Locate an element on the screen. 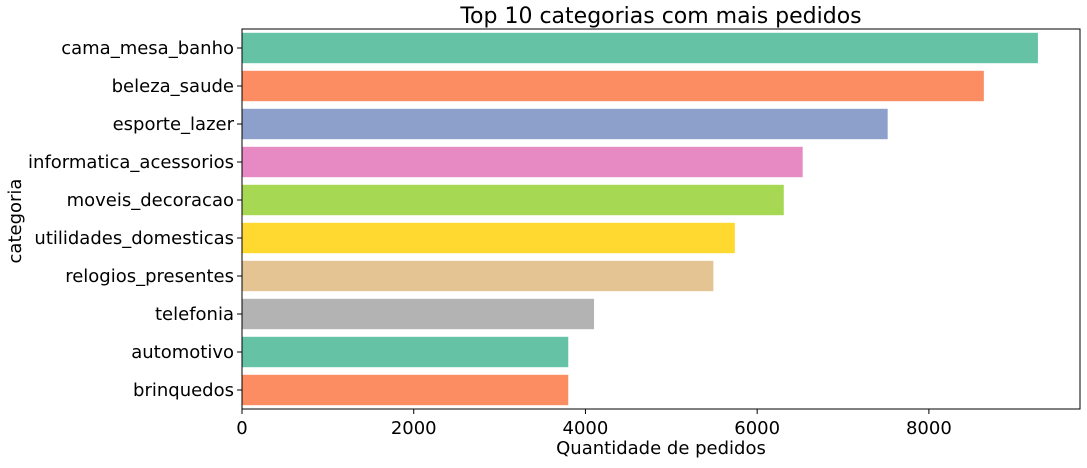 Image resolution: width=1087 pixels, height=468 pixels. y-tick-label: relogios_presentes is located at coordinates (149, 276).